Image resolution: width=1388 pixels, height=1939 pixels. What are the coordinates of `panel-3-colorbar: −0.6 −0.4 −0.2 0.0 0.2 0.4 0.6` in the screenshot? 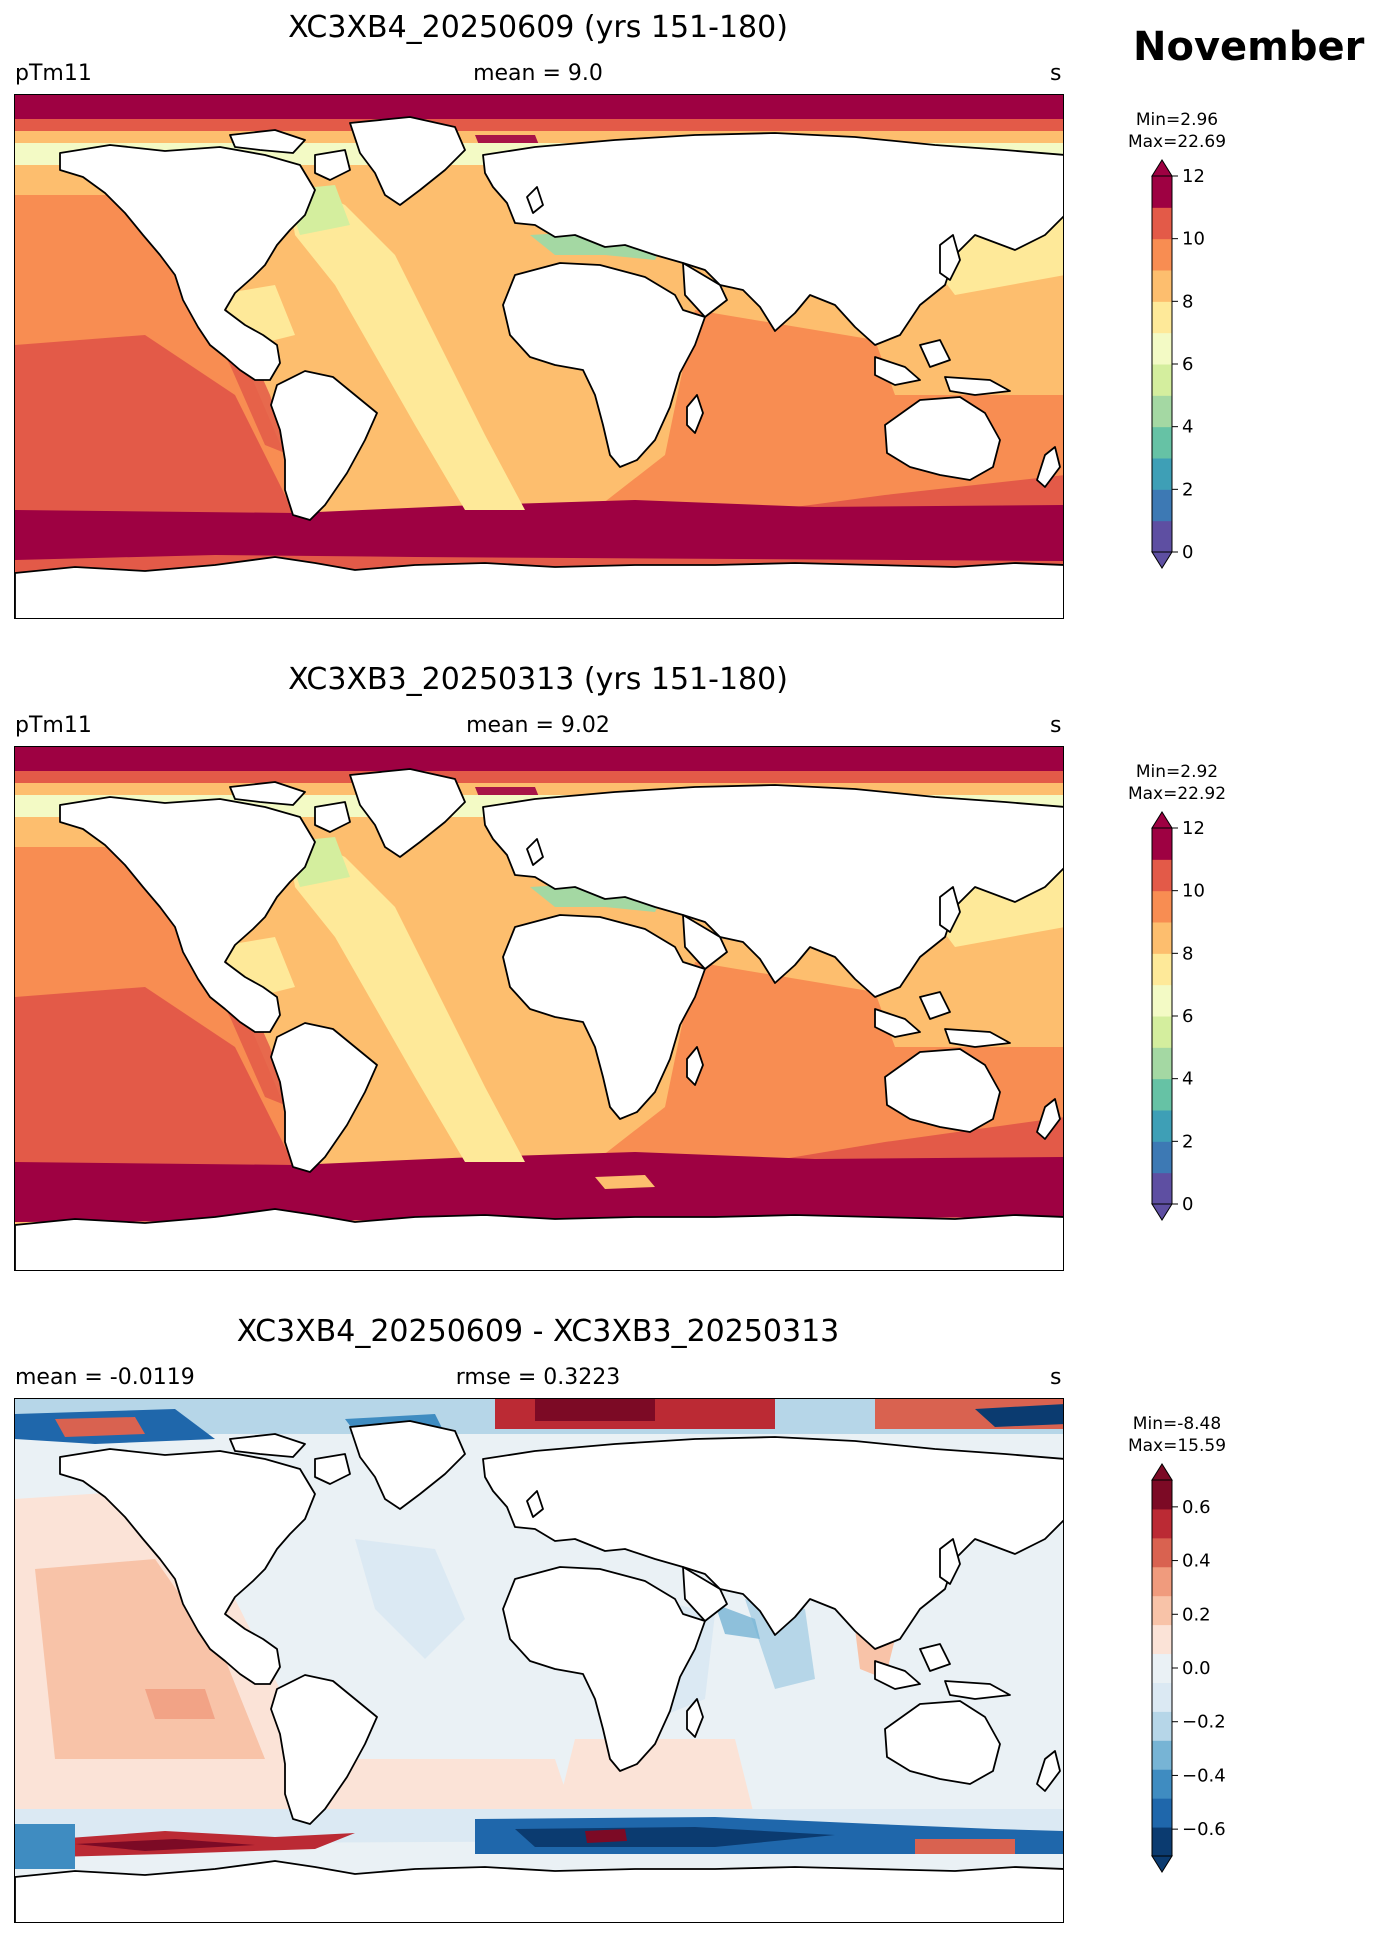 It's located at (1188, 1668).